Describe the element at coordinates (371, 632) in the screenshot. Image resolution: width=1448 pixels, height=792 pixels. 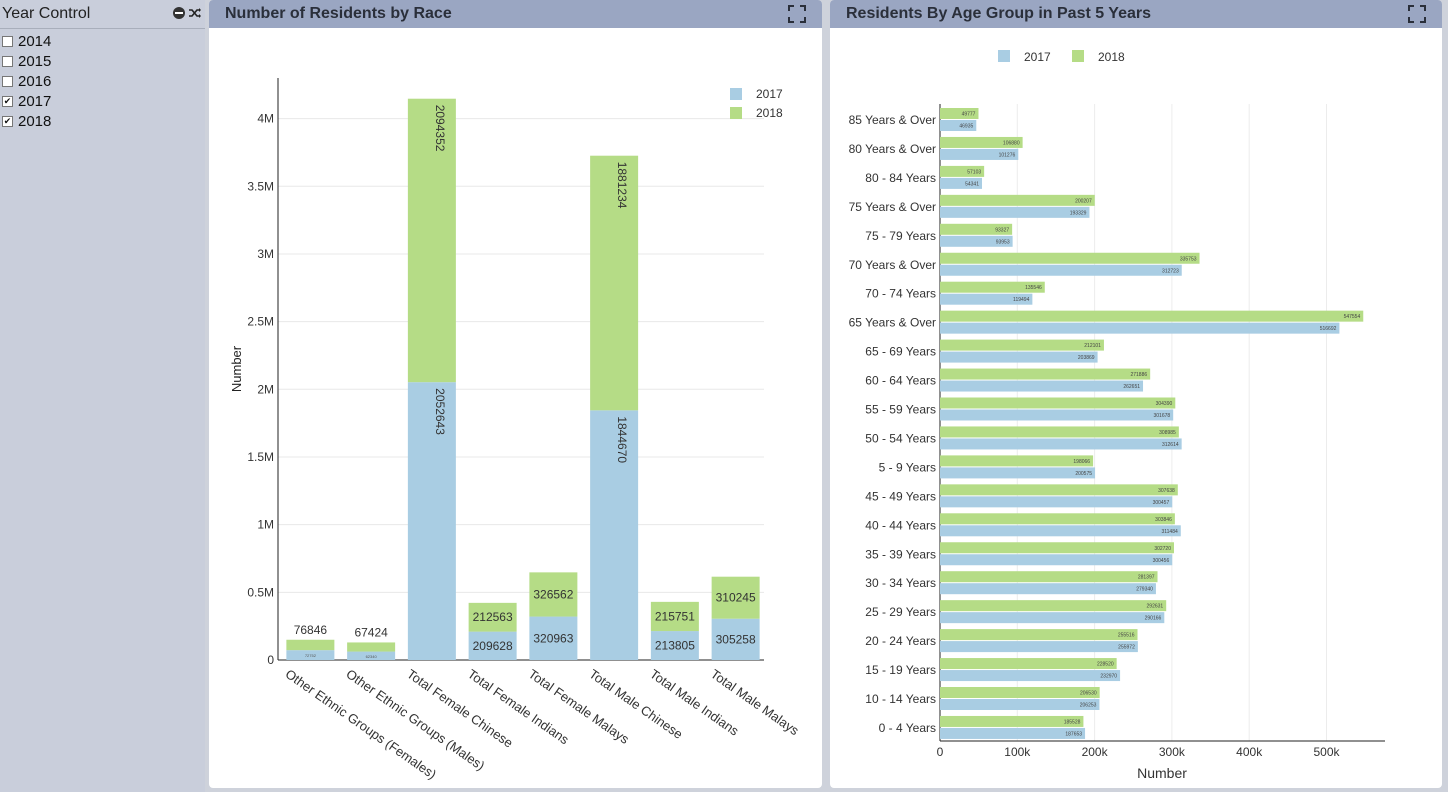
I see `data-label-2018: 67424` at that location.